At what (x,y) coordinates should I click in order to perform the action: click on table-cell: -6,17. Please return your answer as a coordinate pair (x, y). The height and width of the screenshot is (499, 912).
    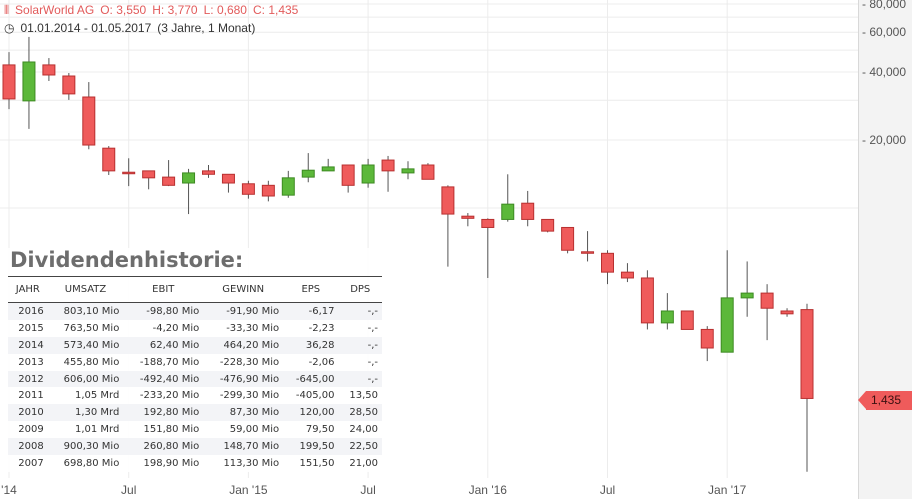
    Looking at the image, I should click on (321, 311).